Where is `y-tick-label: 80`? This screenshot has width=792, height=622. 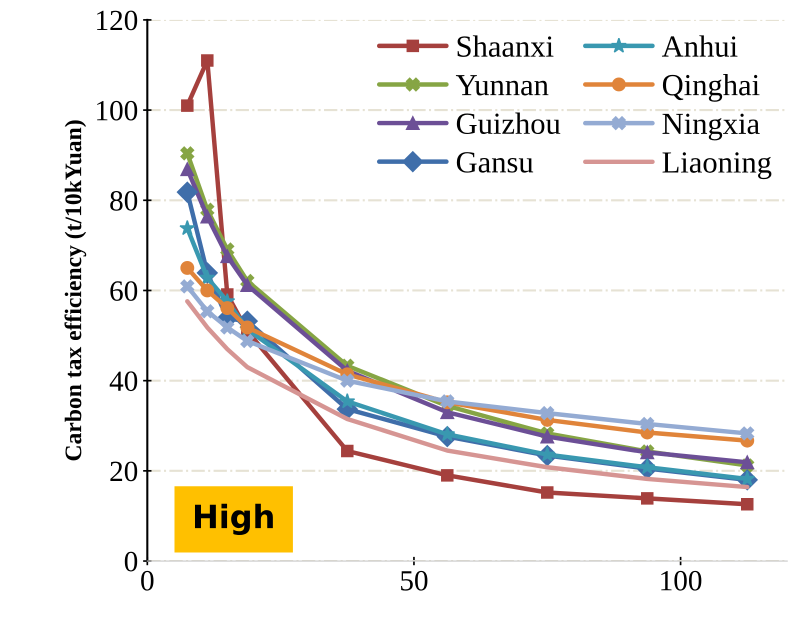
y-tick-label: 80 is located at coordinates (124, 201).